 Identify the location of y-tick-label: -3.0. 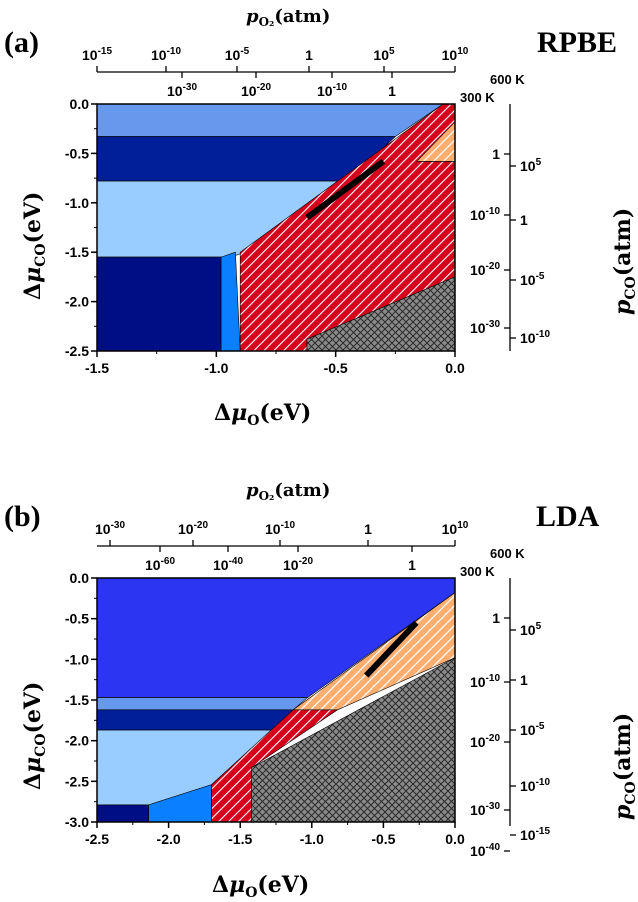
(77, 822).